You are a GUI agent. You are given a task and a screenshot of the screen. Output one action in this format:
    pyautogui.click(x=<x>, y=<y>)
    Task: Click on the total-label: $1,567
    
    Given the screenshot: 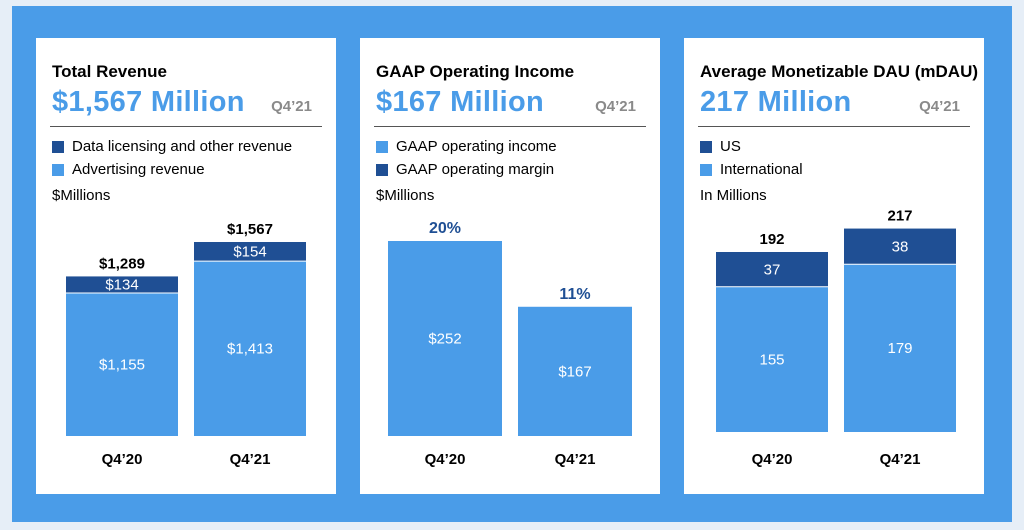 What is the action you would take?
    pyautogui.click(x=250, y=229)
    